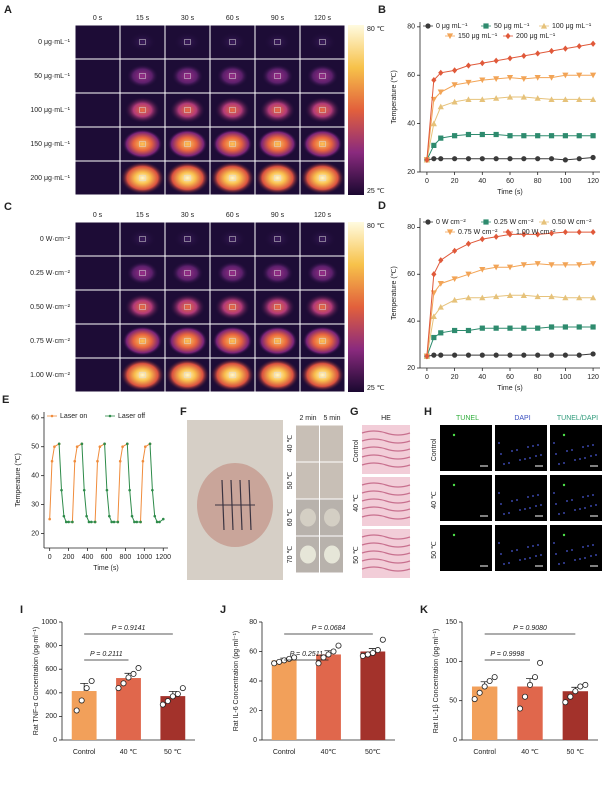 Image resolution: width=608 pixels, height=787 pixels. What do you see at coordinates (536, 232) in the screenshot?
I see `legend-label: 1.00 W cm⁻²` at bounding box center [536, 232].